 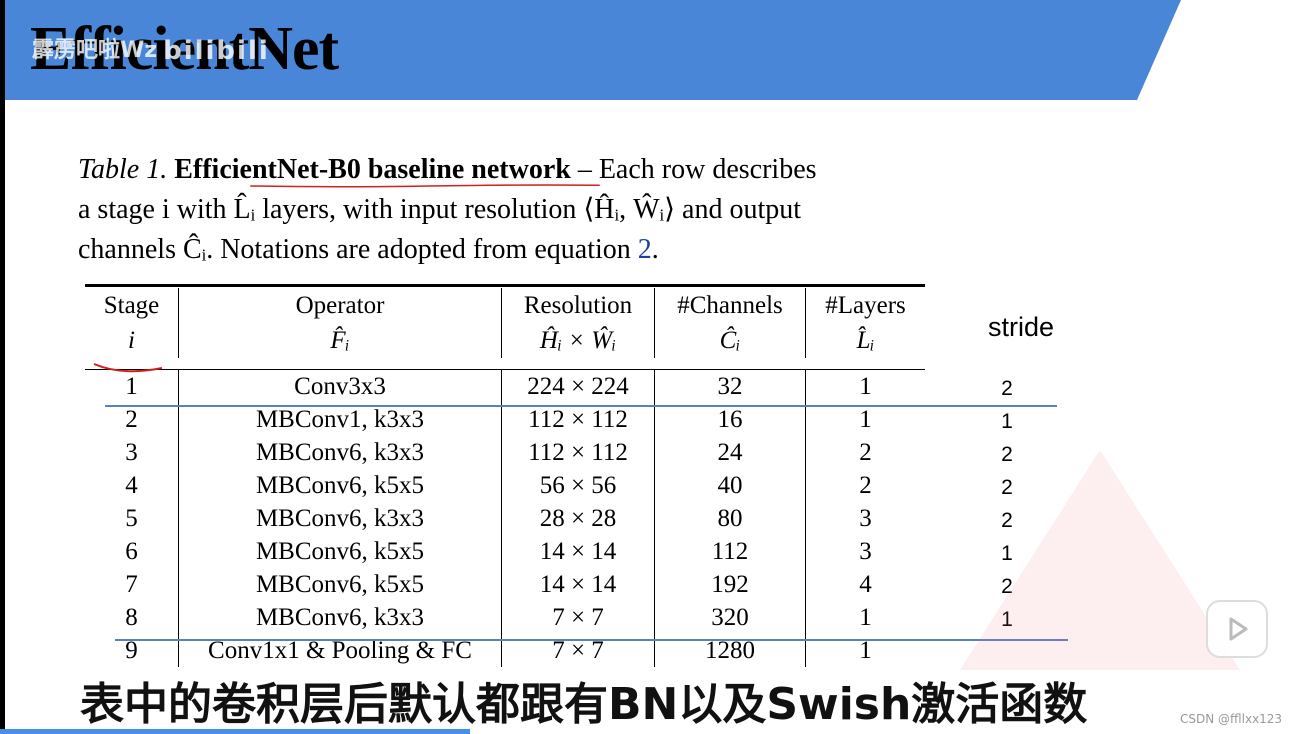 What do you see at coordinates (730, 518) in the screenshot?
I see `cell-channels: 80` at bounding box center [730, 518].